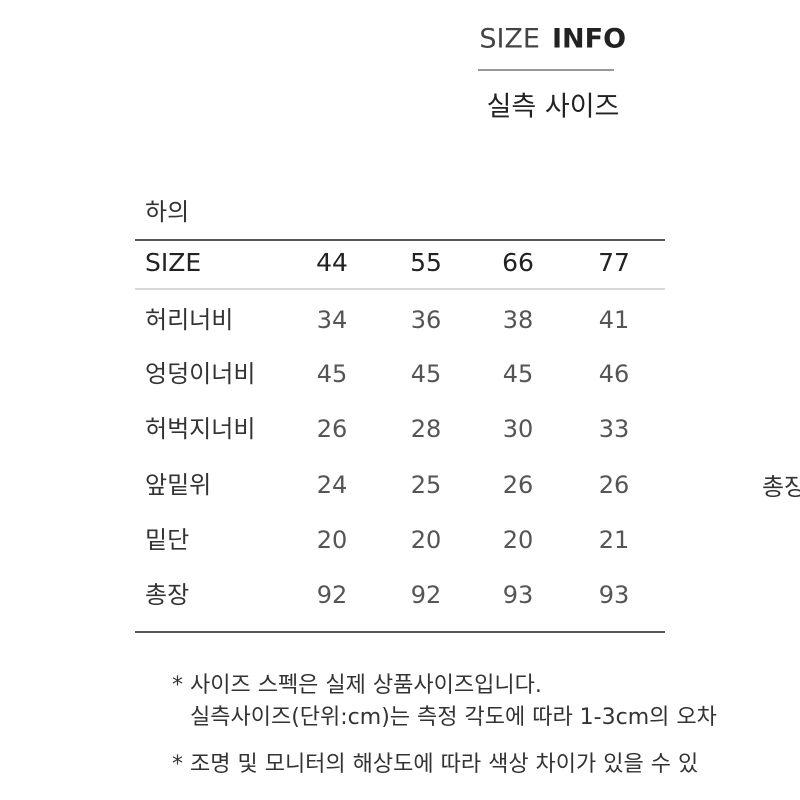 This screenshot has width=800, height=800. What do you see at coordinates (167, 540) in the screenshot?
I see `row-label: 밑단` at bounding box center [167, 540].